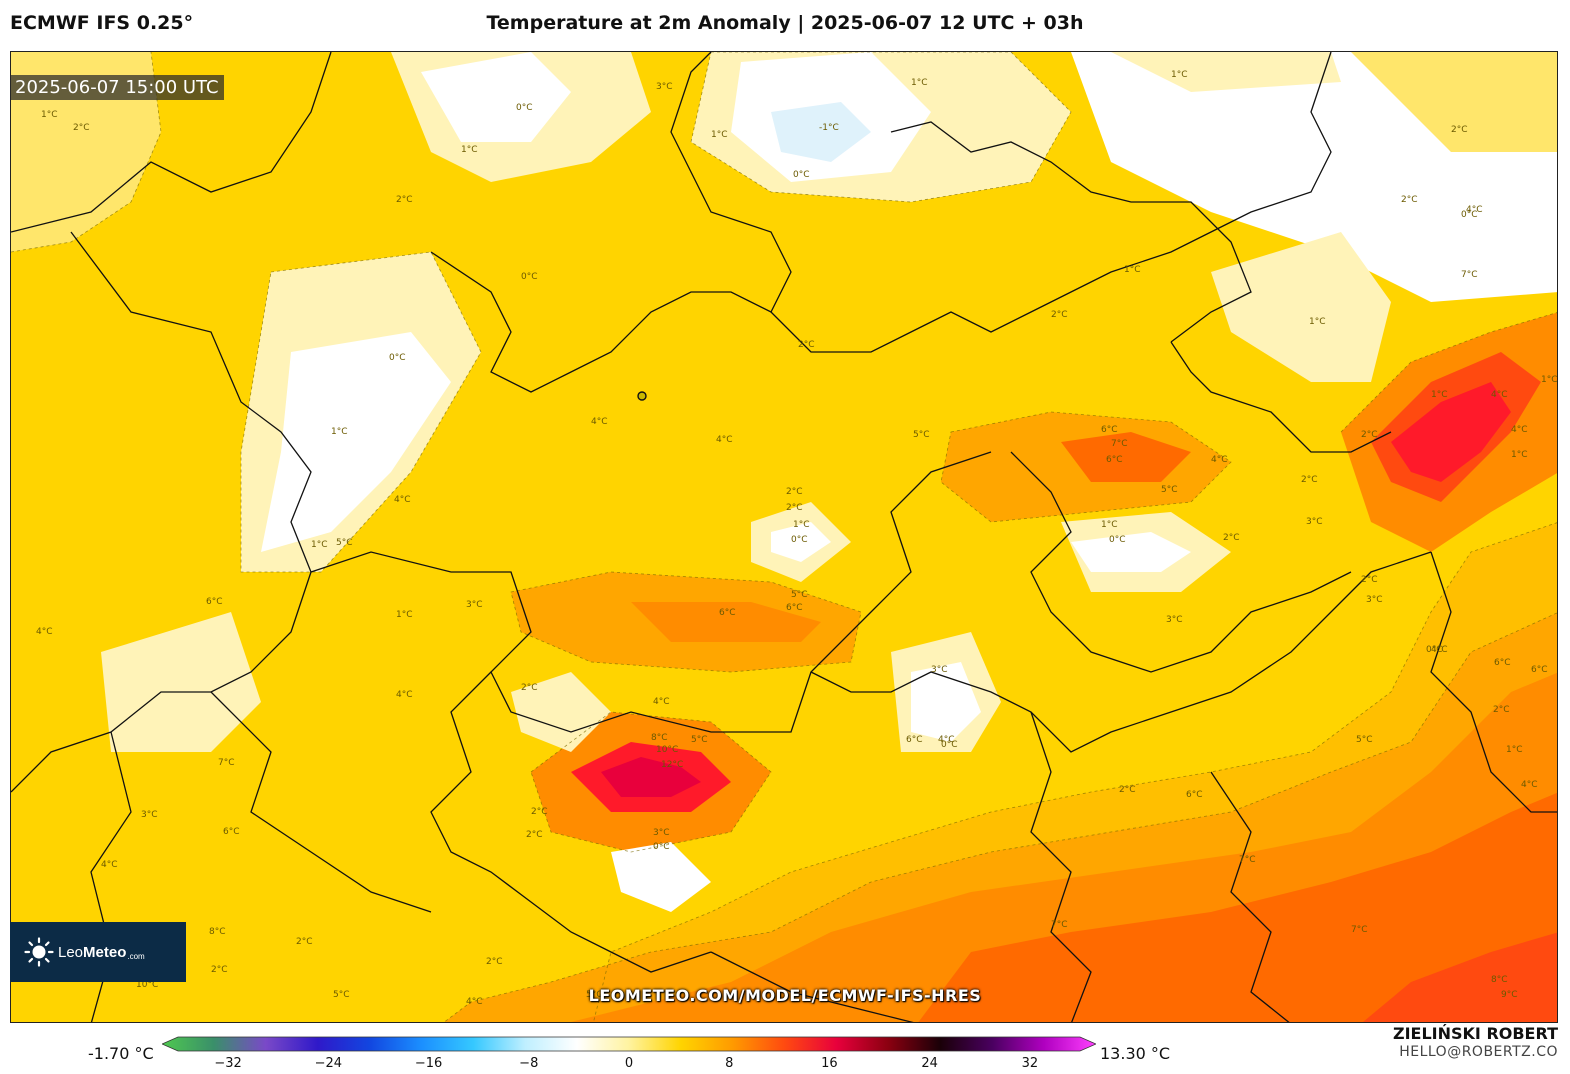  What do you see at coordinates (629, 1044) in the screenshot?
I see `colorbar` at bounding box center [629, 1044].